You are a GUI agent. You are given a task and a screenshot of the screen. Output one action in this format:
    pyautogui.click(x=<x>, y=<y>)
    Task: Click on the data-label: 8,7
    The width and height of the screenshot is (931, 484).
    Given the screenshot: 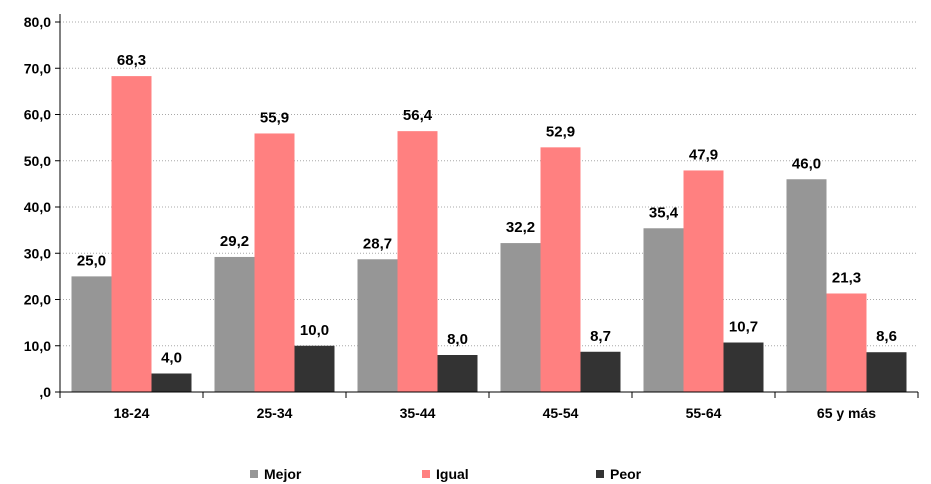 What is the action you would take?
    pyautogui.click(x=600, y=336)
    